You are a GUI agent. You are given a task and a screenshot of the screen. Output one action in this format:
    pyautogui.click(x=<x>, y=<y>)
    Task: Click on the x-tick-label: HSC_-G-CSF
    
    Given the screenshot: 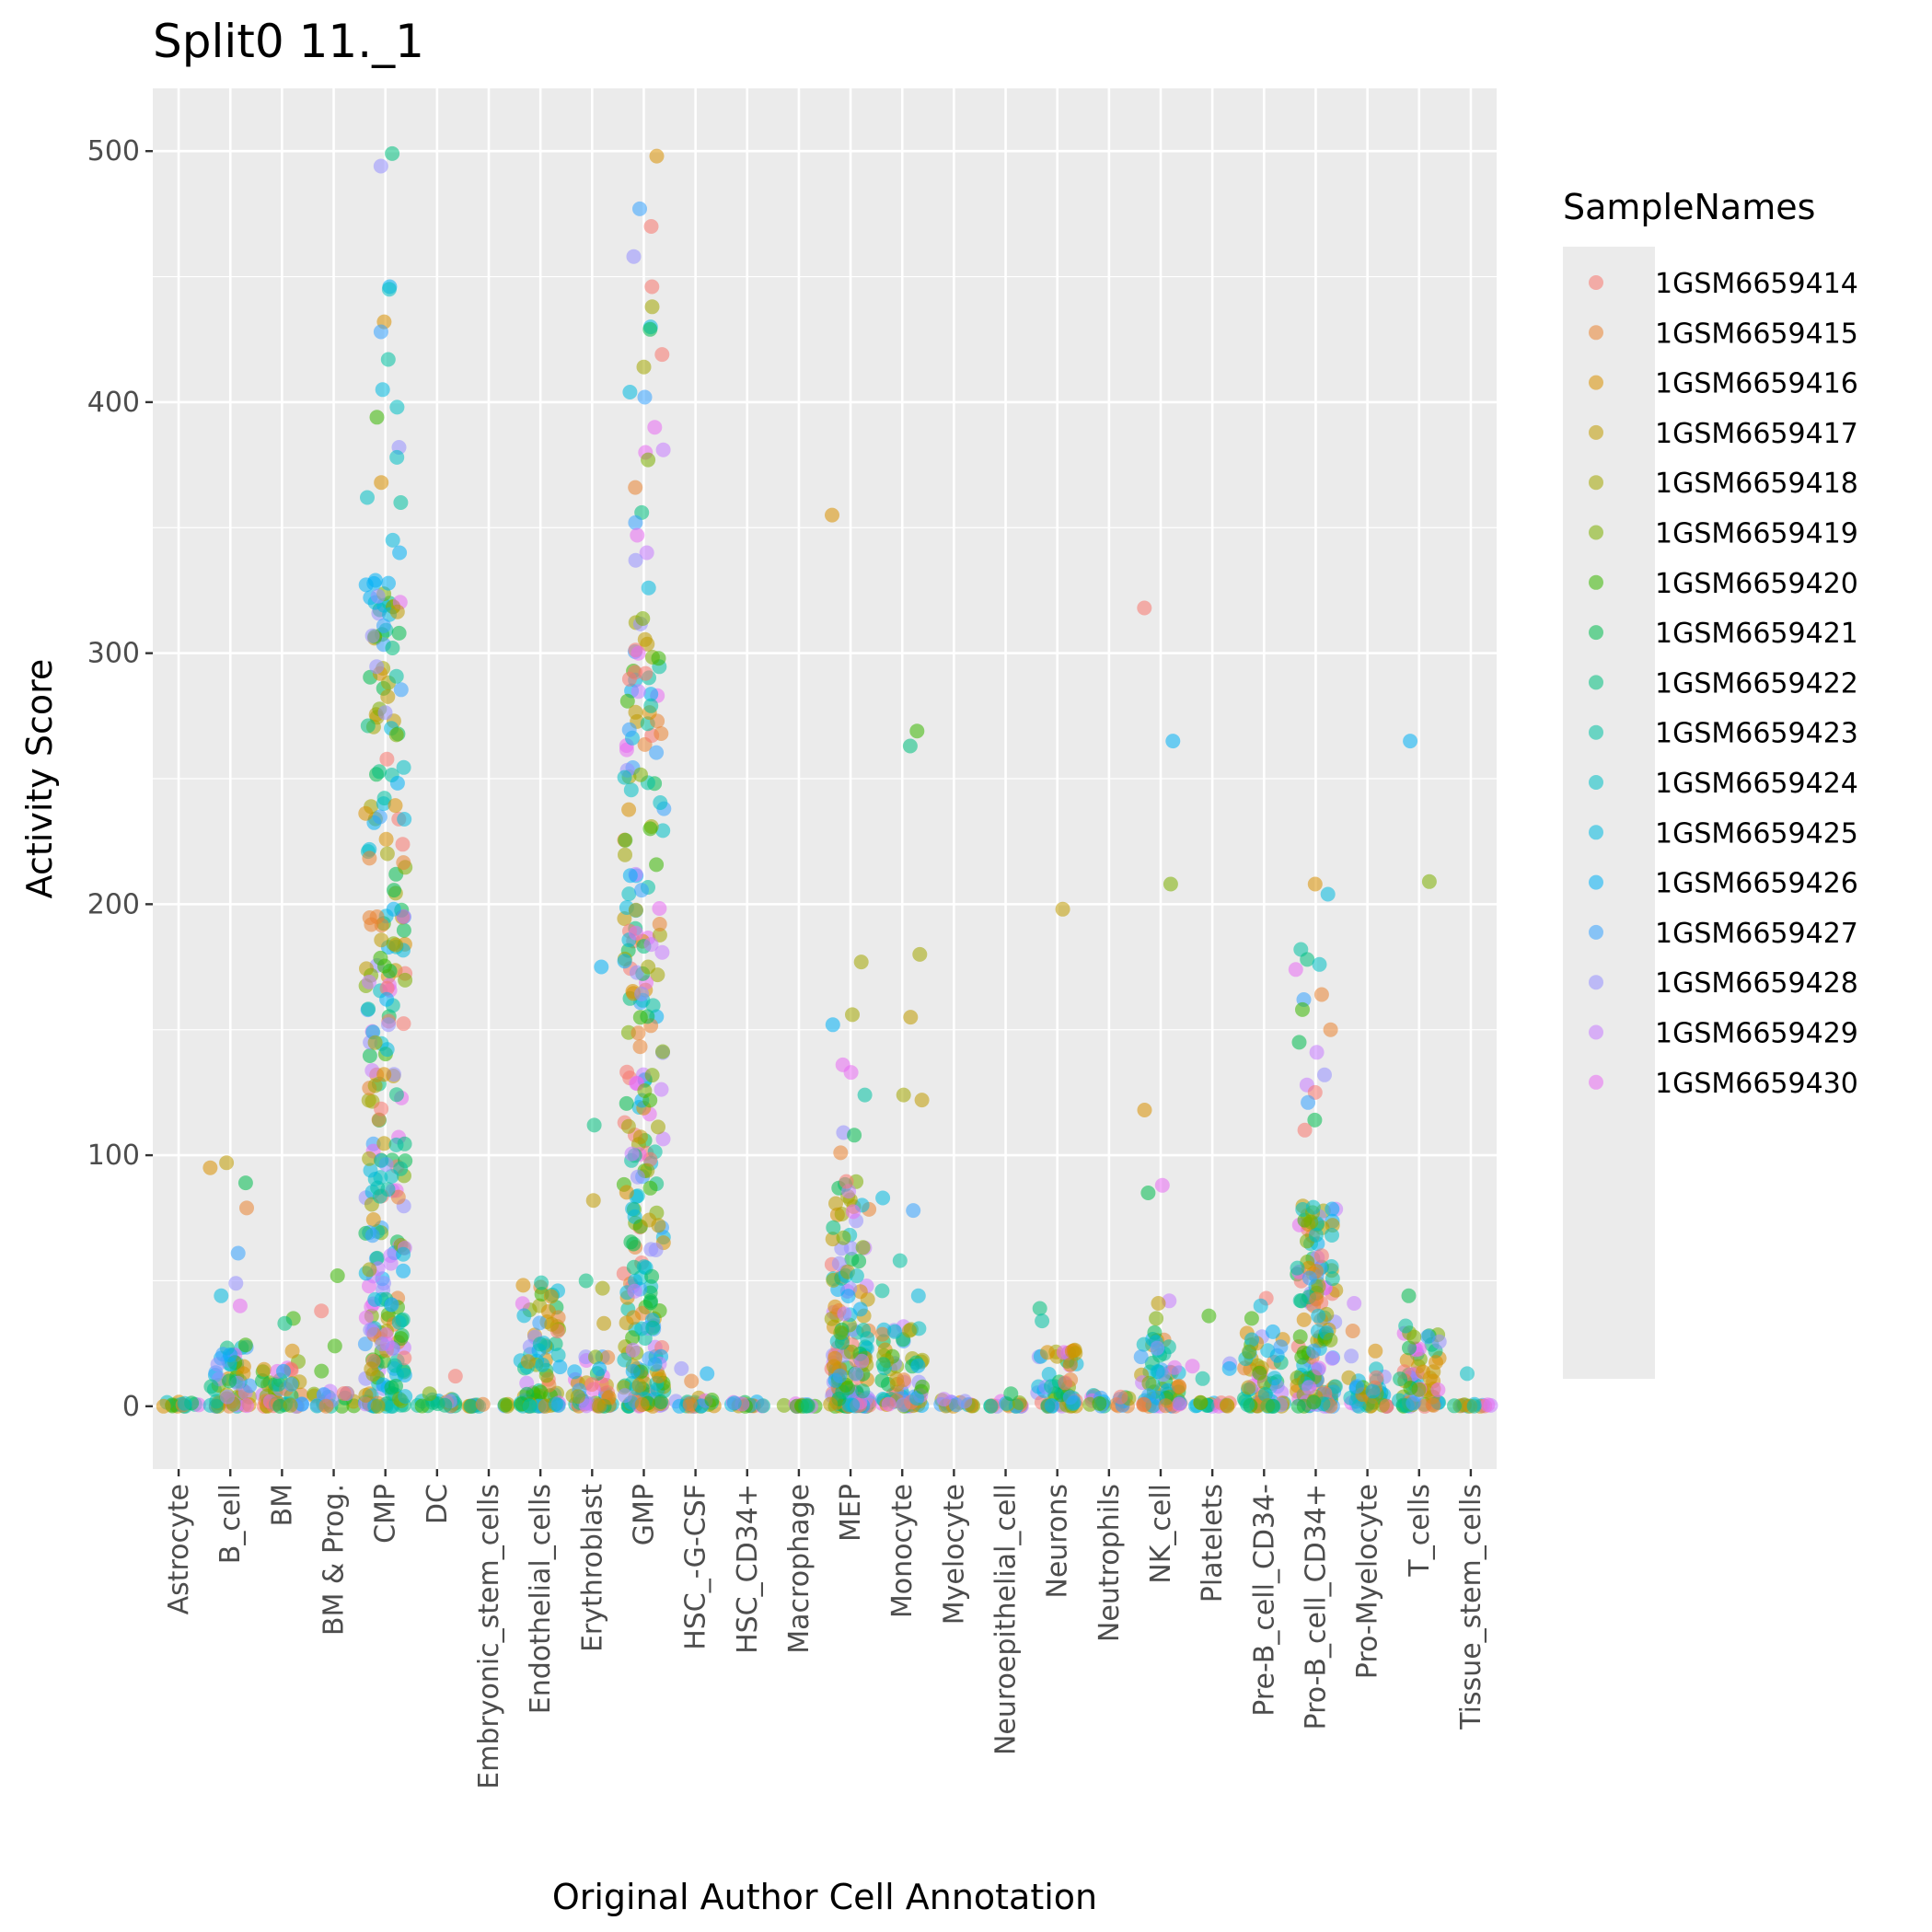 What is the action you would take?
    pyautogui.click(x=696, y=1567)
    